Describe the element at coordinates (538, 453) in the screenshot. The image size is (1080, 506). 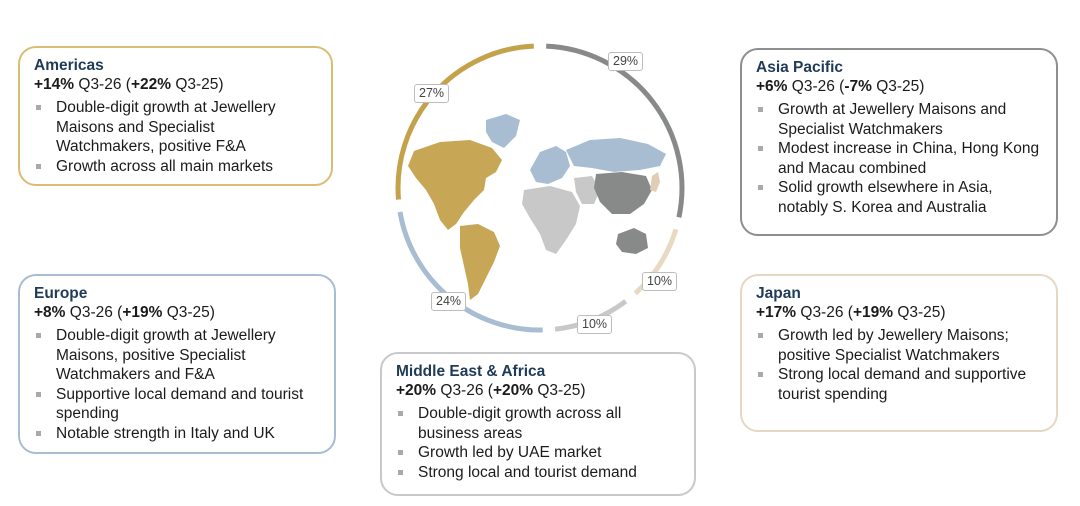
I see `bullet-item: Growth led by UAE market` at that location.